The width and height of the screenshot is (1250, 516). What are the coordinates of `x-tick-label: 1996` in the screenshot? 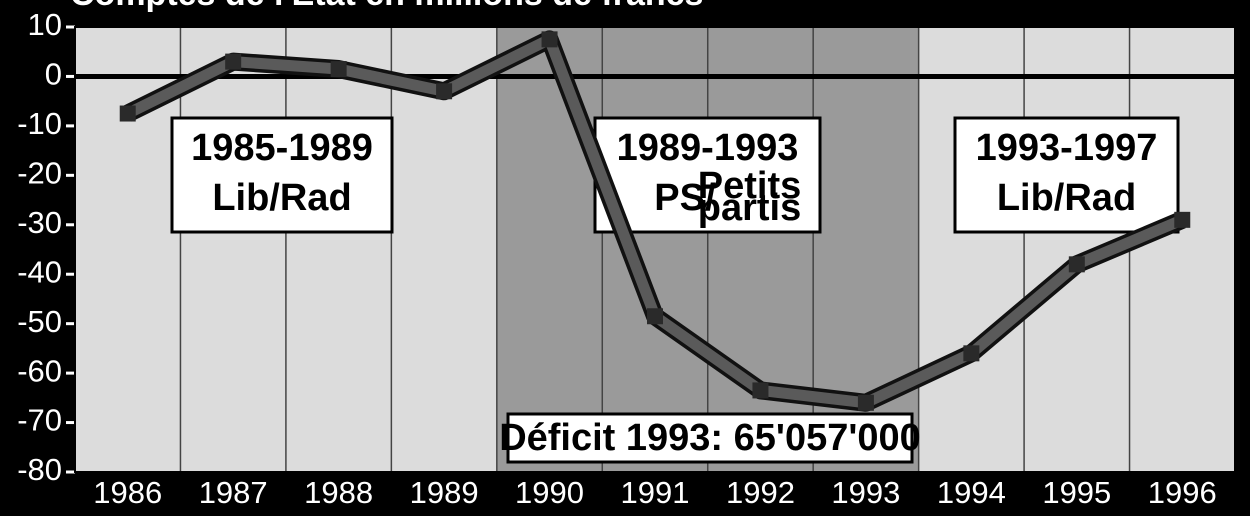 It's located at (1182, 492).